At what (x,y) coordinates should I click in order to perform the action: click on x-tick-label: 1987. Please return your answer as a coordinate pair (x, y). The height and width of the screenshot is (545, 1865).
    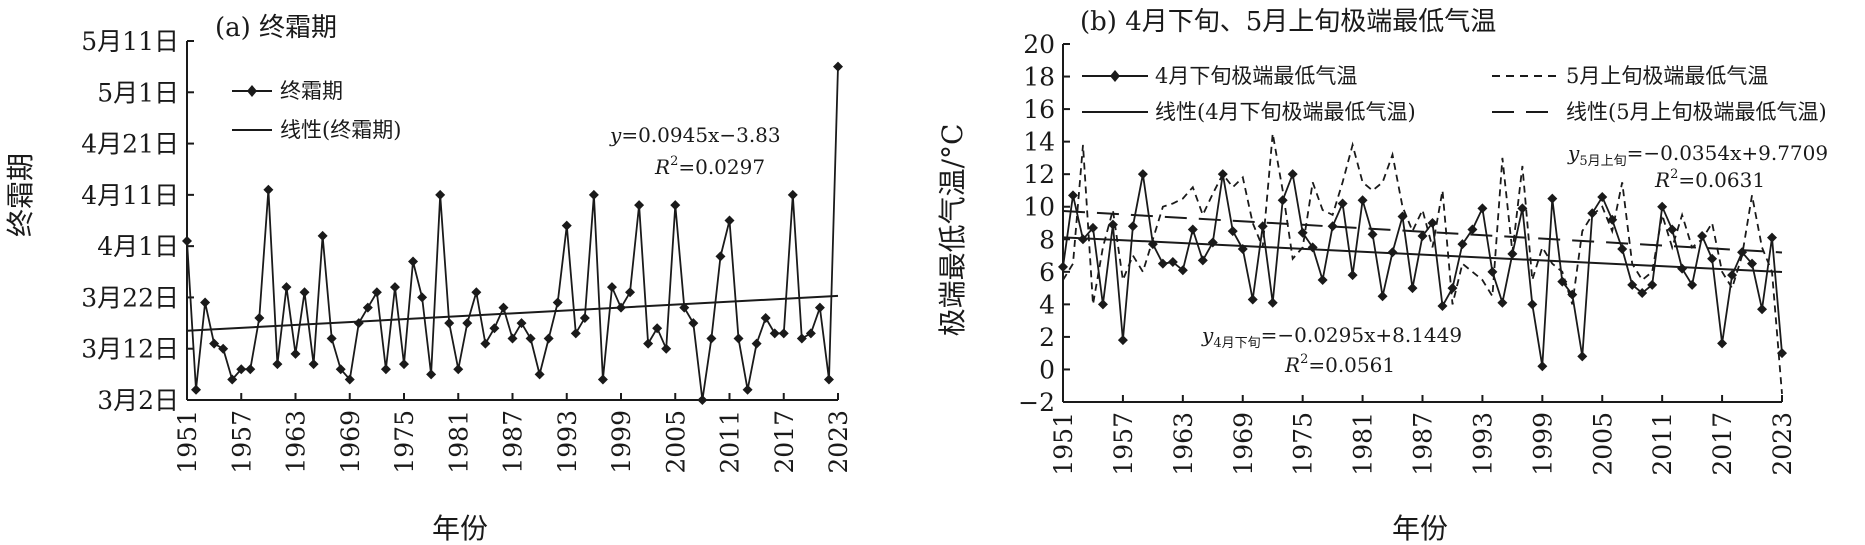
    Looking at the image, I should click on (1423, 444).